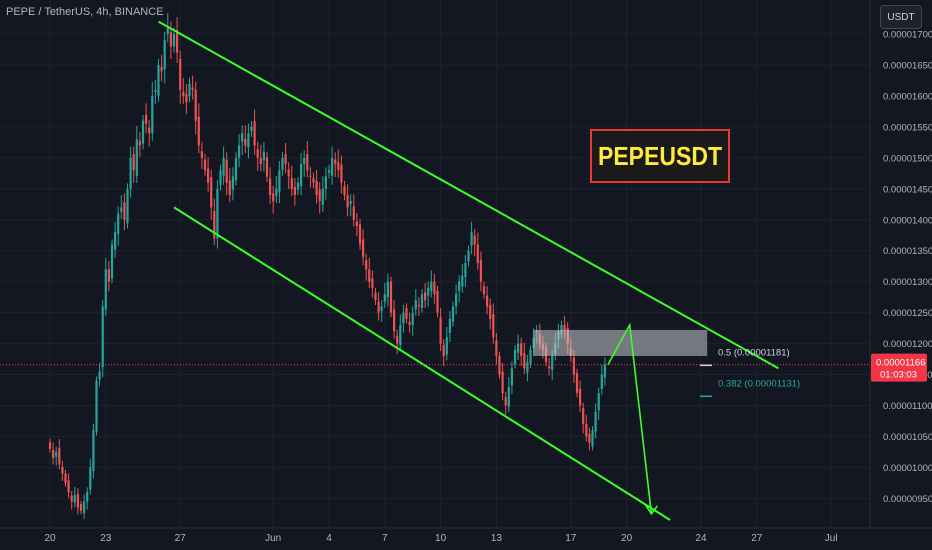 The image size is (932, 550). Describe the element at coordinates (907, 499) in the screenshot. I see `price-tick-label: 0.00000950` at that location.